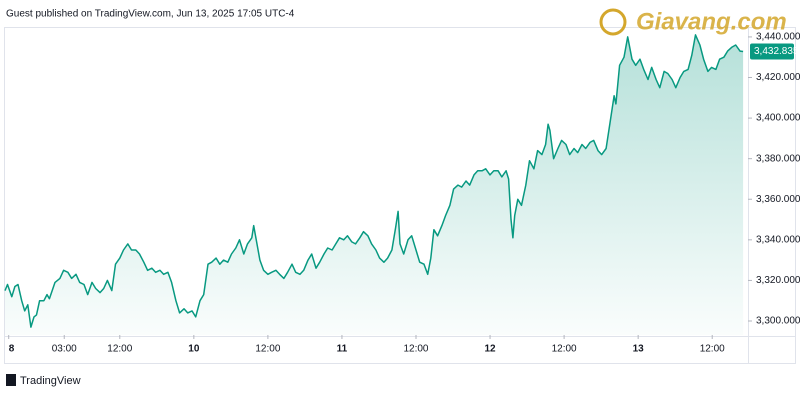  What do you see at coordinates (194, 349) in the screenshot?
I see `x-tick-label: 10` at bounding box center [194, 349].